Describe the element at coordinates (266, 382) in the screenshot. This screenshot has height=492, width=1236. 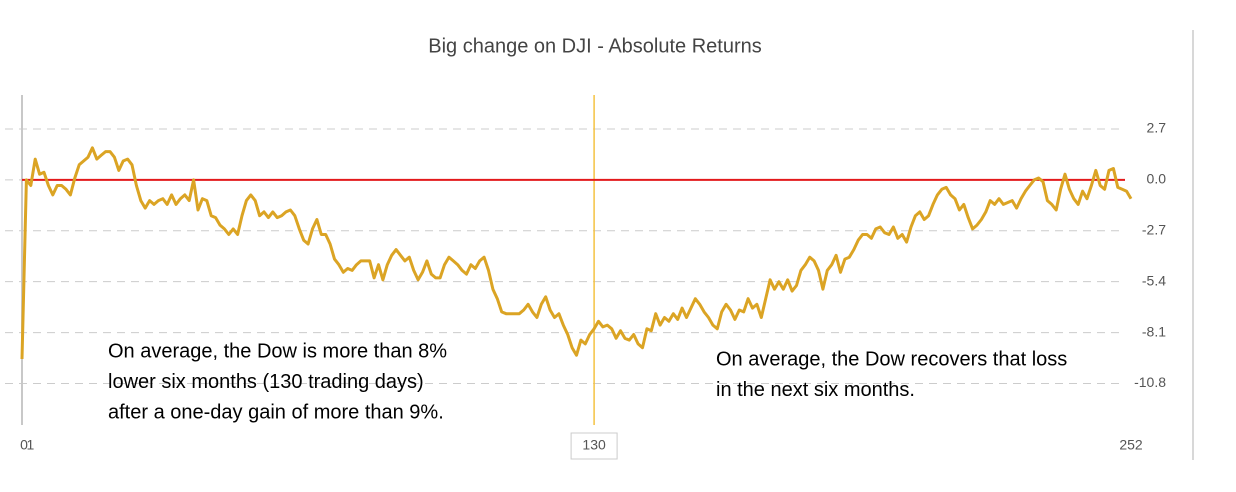
I see `annotation-text: lower six months (130 trading days)` at that location.